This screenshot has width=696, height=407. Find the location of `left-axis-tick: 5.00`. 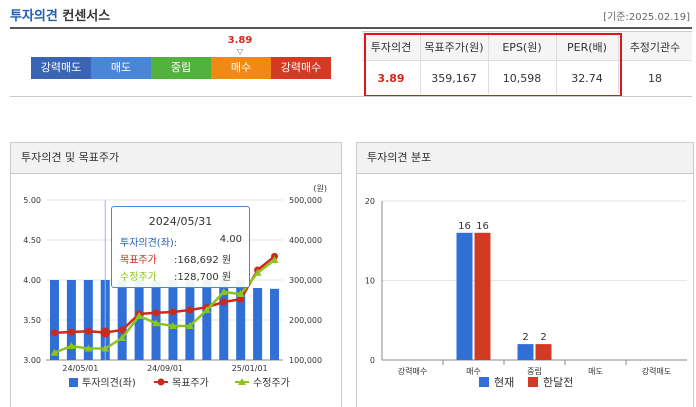

left-axis-tick: 5.00 is located at coordinates (32, 200).